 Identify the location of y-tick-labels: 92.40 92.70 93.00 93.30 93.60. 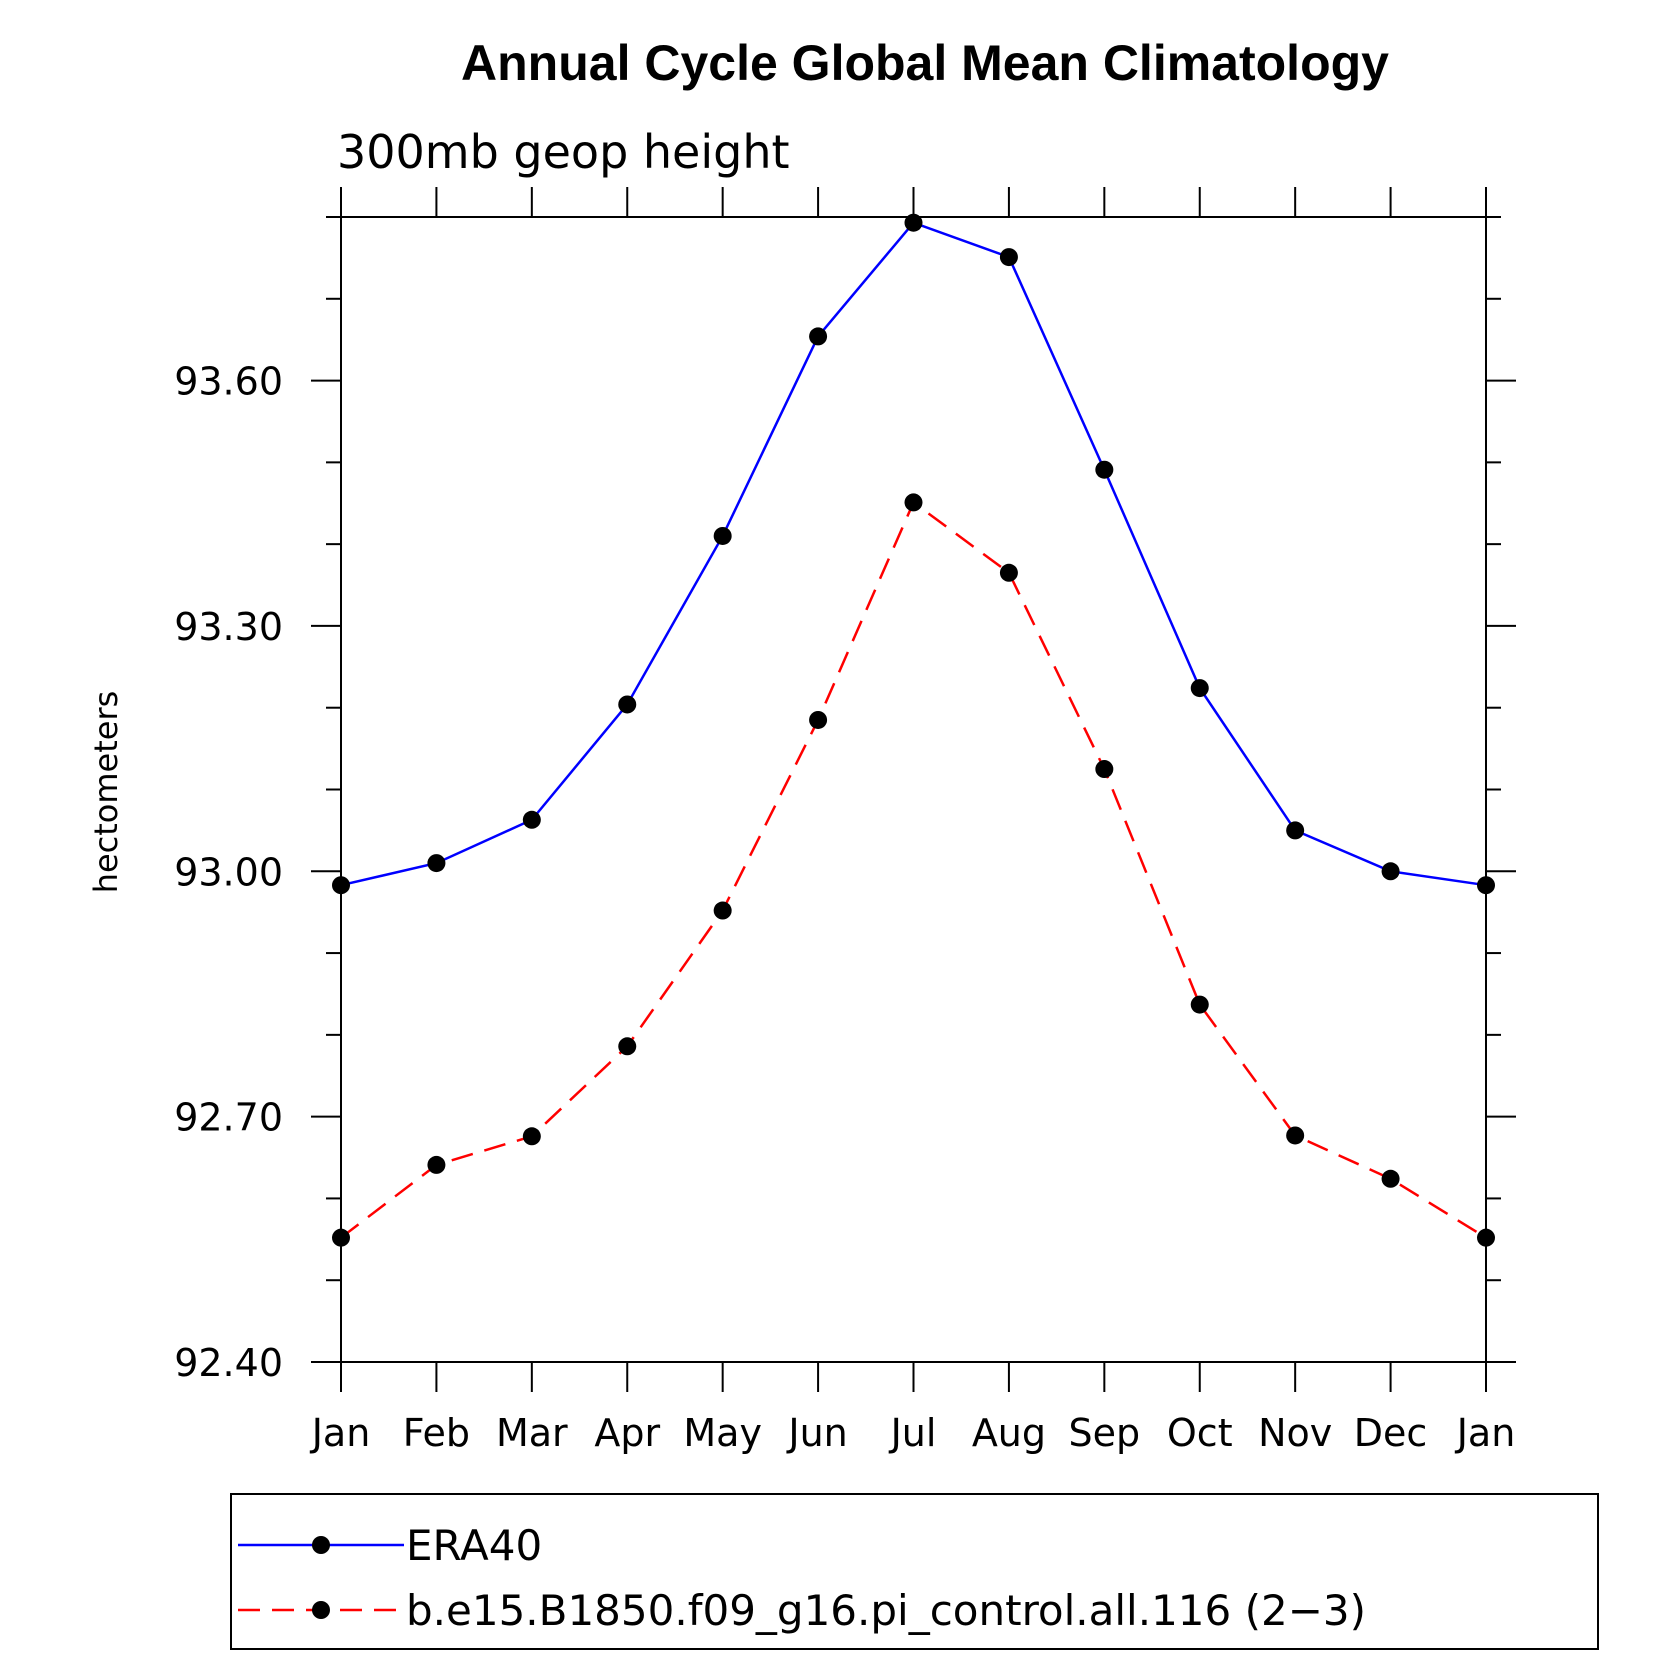
(228, 872).